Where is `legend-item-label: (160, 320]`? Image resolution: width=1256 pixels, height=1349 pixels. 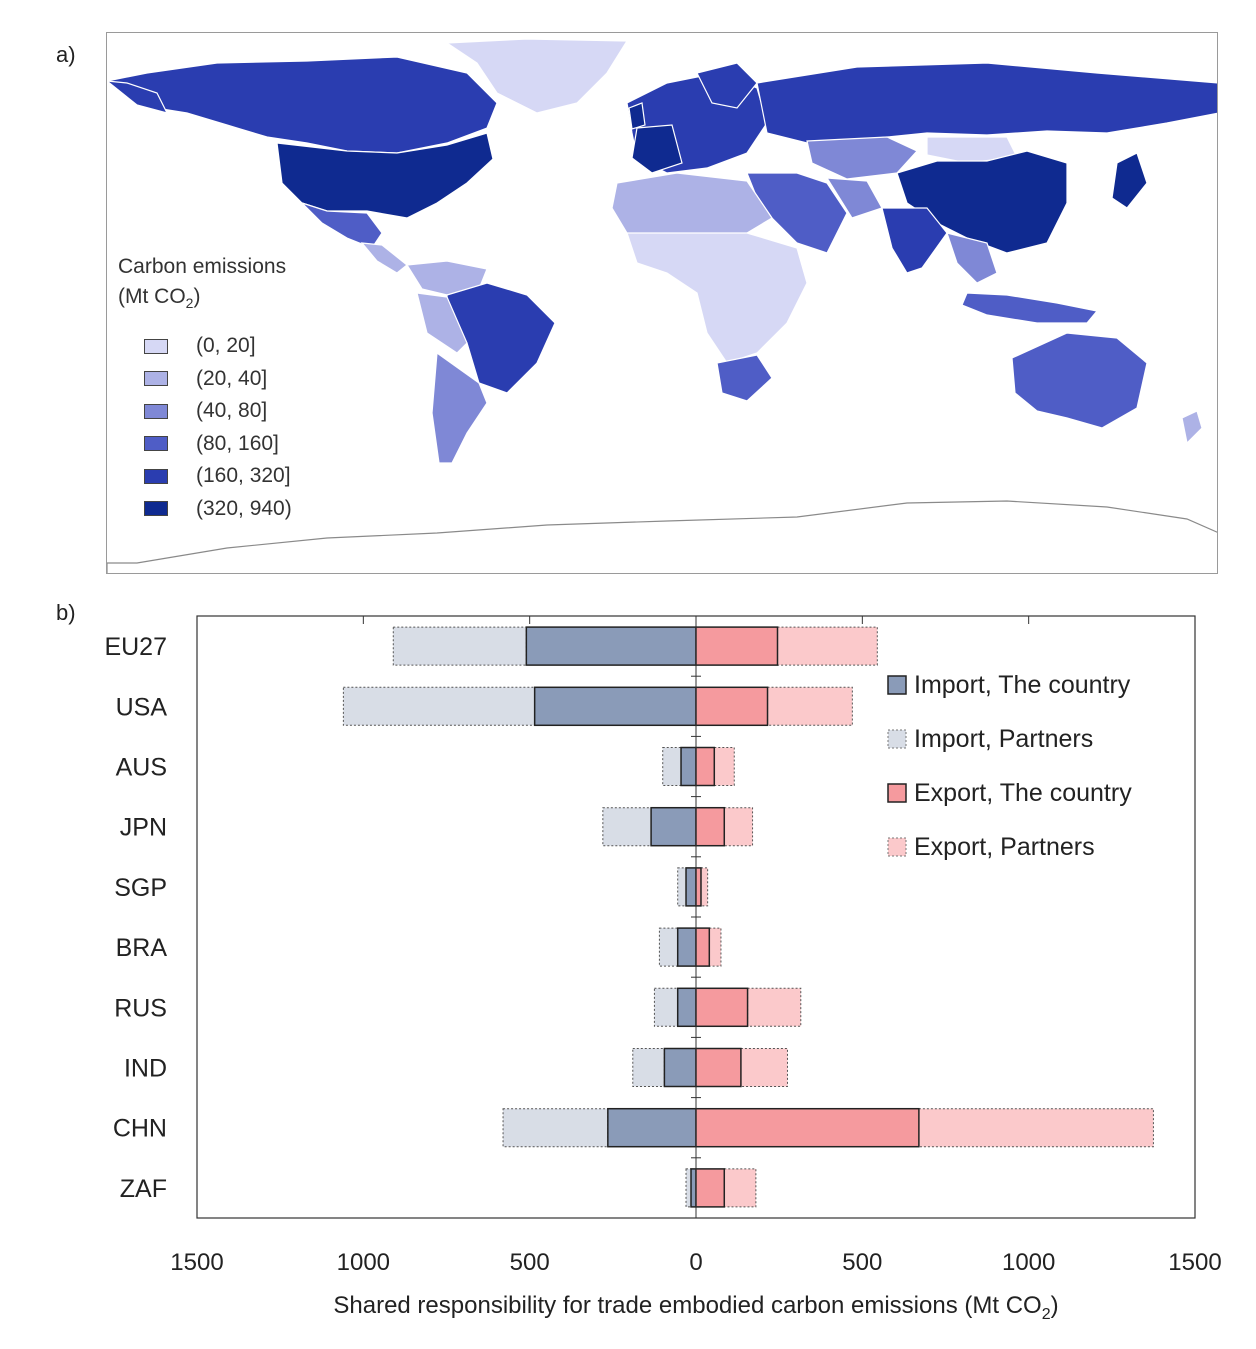 legend-item-label: (160, 320] is located at coordinates (243, 476).